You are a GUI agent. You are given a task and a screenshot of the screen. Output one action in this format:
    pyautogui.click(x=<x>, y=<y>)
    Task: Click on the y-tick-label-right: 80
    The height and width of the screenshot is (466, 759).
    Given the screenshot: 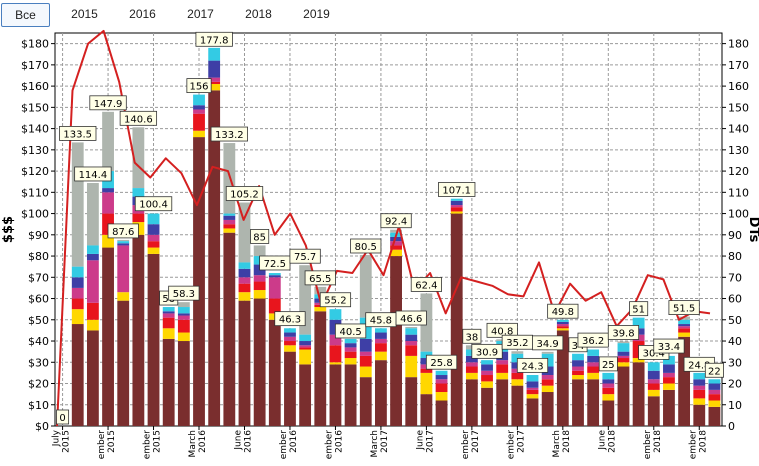 What is the action you would take?
    pyautogui.click(x=735, y=256)
    